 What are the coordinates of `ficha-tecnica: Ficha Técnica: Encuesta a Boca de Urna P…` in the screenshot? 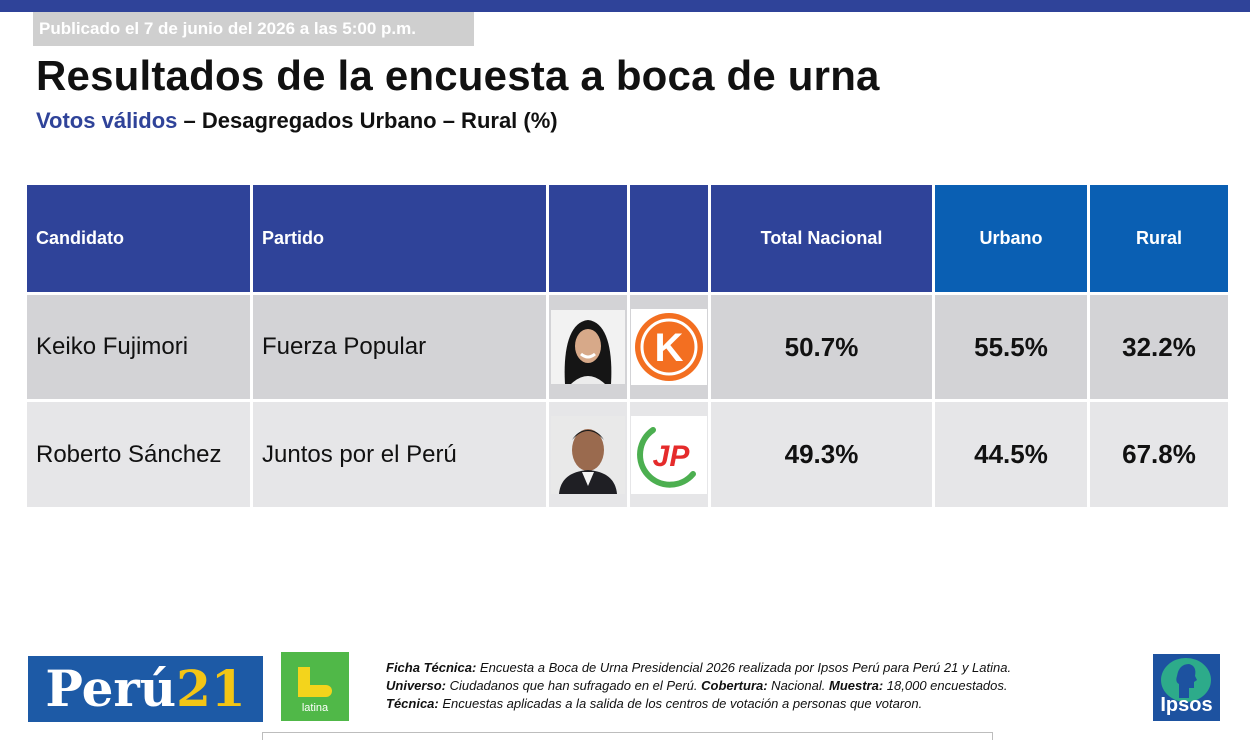 It's located at (751, 686).